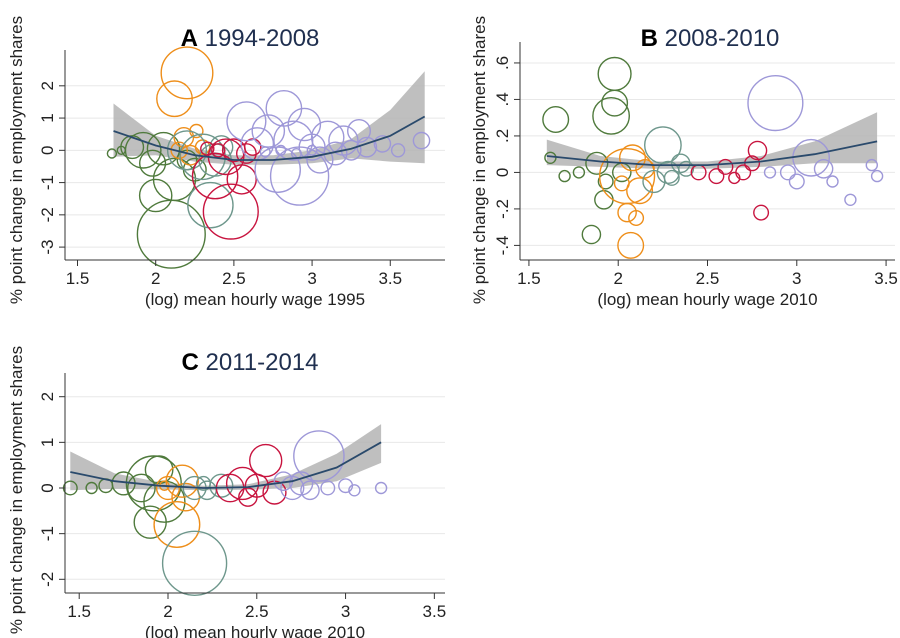 The width and height of the screenshot is (900, 638). Describe the element at coordinates (255, 630) in the screenshot. I see `x-axis-title: (log) mean hourly wage 2010` at that location.